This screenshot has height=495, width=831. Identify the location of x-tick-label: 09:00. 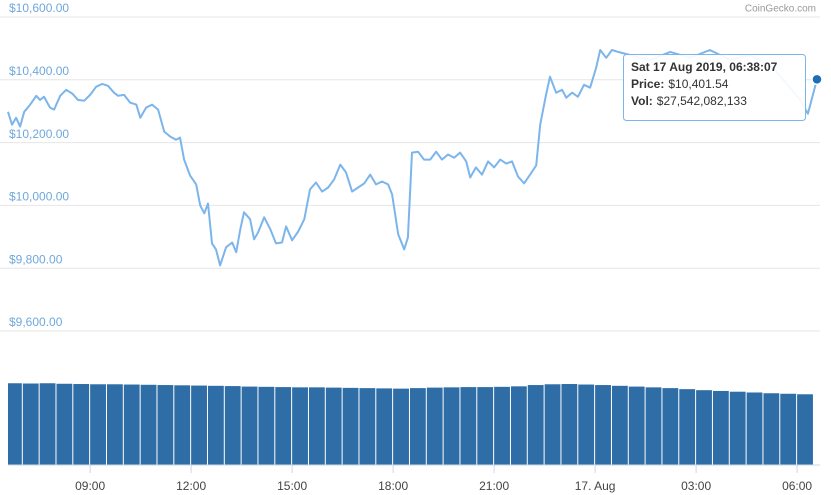
(90, 486).